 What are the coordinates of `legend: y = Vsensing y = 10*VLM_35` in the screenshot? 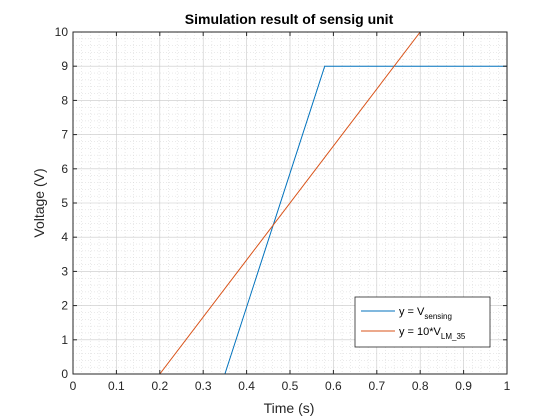 It's located at (422, 322).